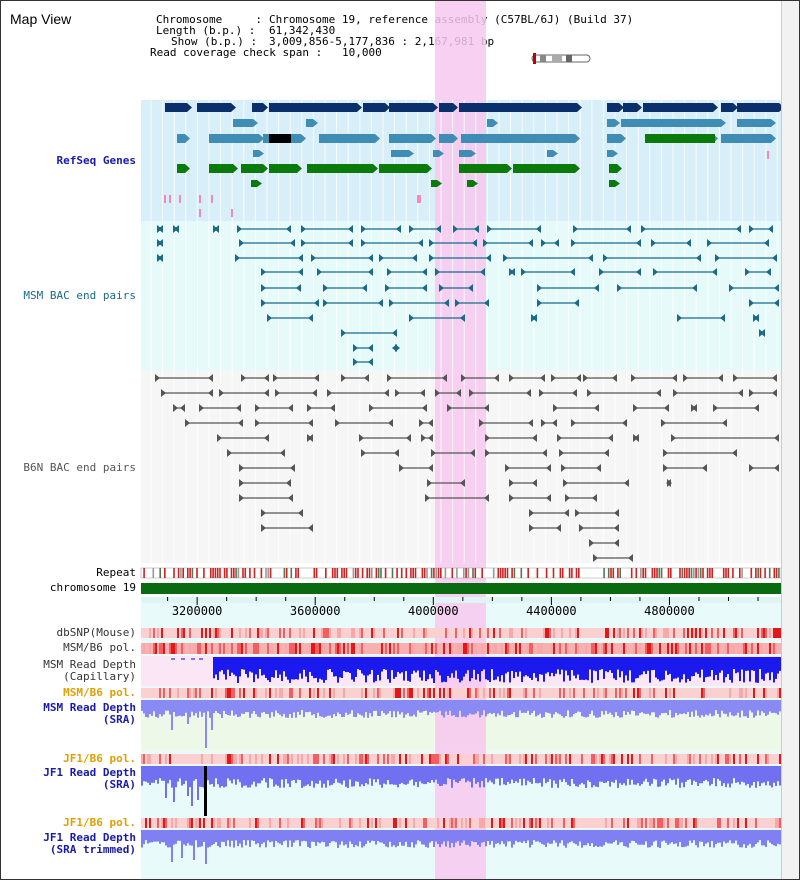 The width and height of the screenshot is (800, 880). I want to click on track-label-jf1-depth: JF1 Read Depth, so click(89, 772).